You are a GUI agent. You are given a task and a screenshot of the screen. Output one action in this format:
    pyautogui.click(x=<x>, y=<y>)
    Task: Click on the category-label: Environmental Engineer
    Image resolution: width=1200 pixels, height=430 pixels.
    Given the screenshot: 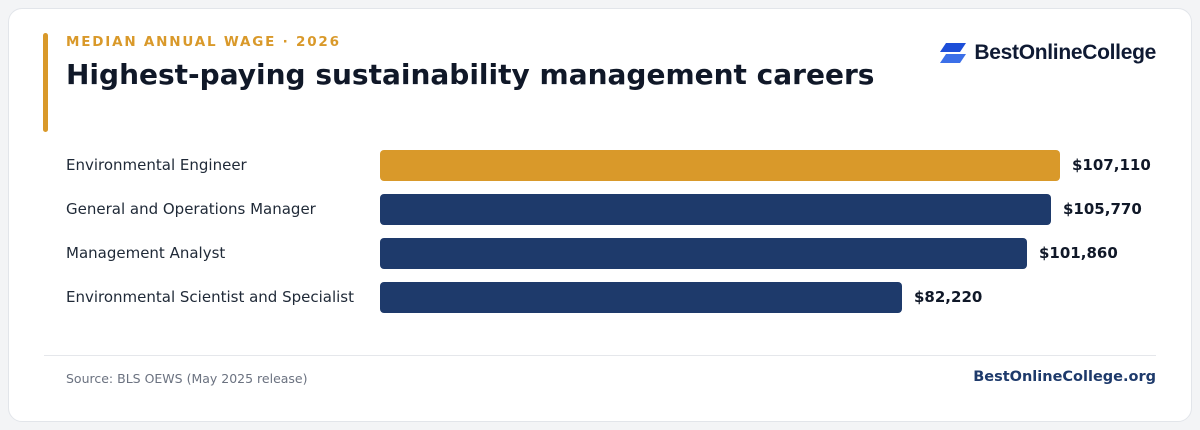 What is the action you would take?
    pyautogui.click(x=156, y=165)
    